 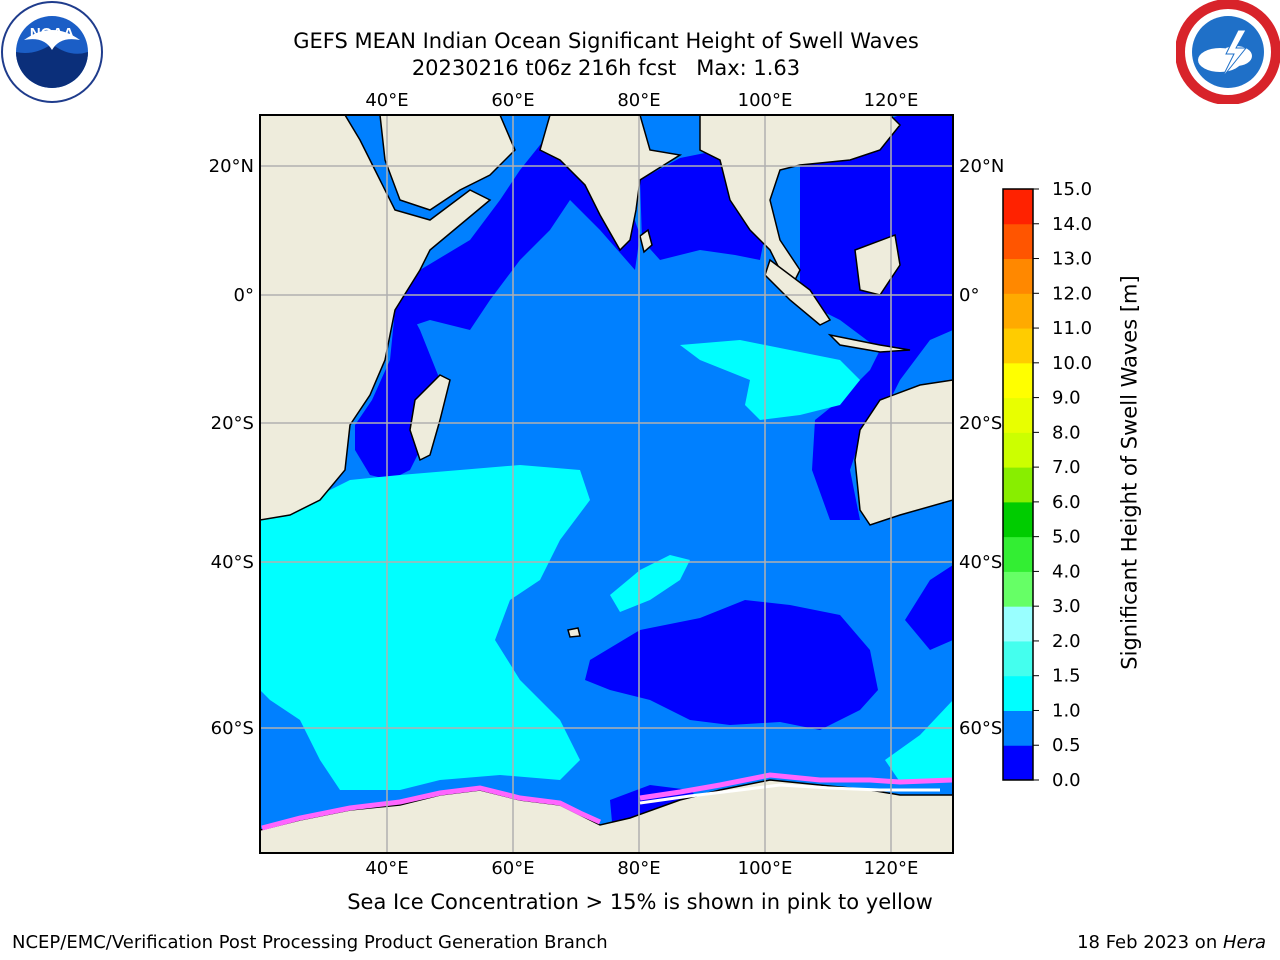 What do you see at coordinates (765, 100) in the screenshot?
I see `lon-label-top-100e: 100°E` at bounding box center [765, 100].